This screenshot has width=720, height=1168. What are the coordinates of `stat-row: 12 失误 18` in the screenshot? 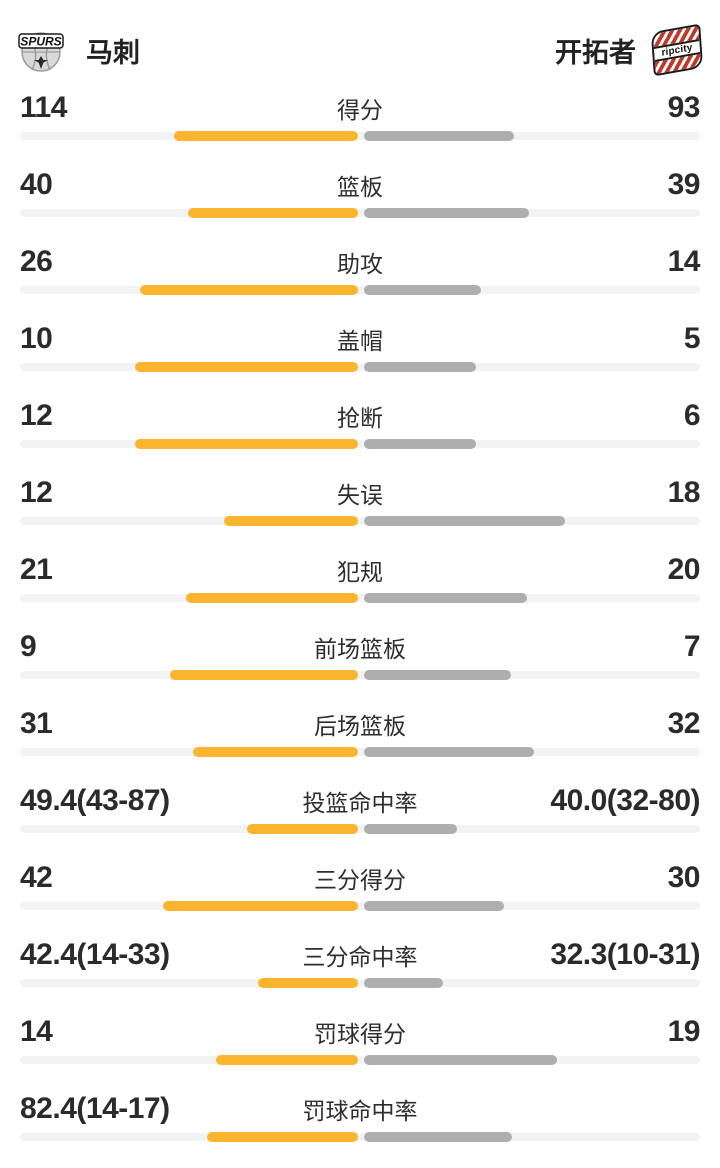 It's located at (360, 513).